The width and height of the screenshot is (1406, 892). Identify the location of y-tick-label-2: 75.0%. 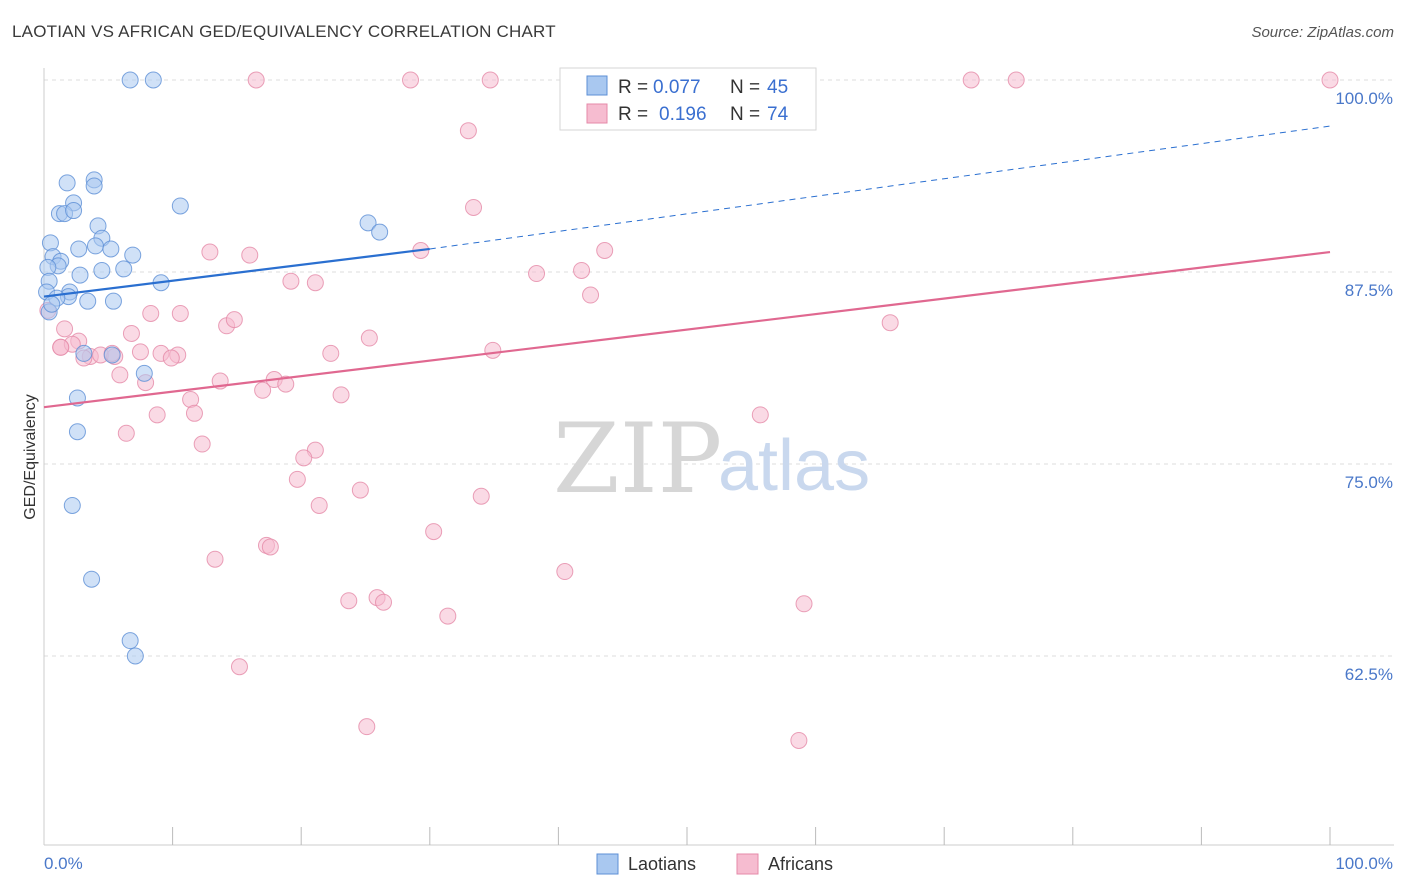
(1369, 482).